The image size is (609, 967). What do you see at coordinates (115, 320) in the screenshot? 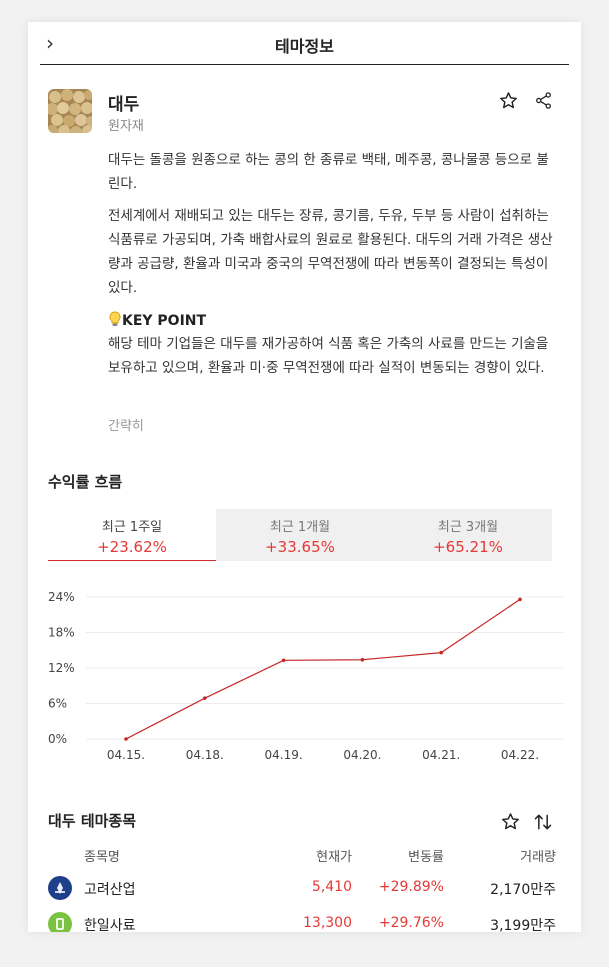
I see `lightbulb-icon` at bounding box center [115, 320].